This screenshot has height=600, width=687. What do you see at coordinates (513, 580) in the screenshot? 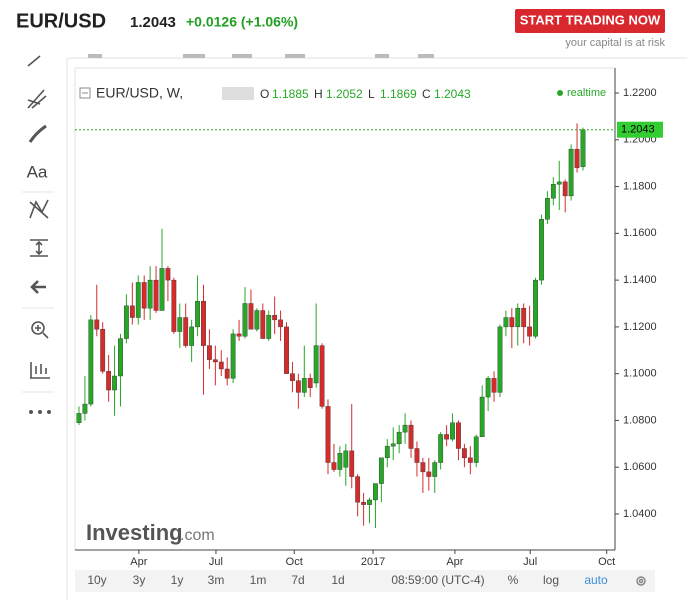
I see `option-button: %` at bounding box center [513, 580].